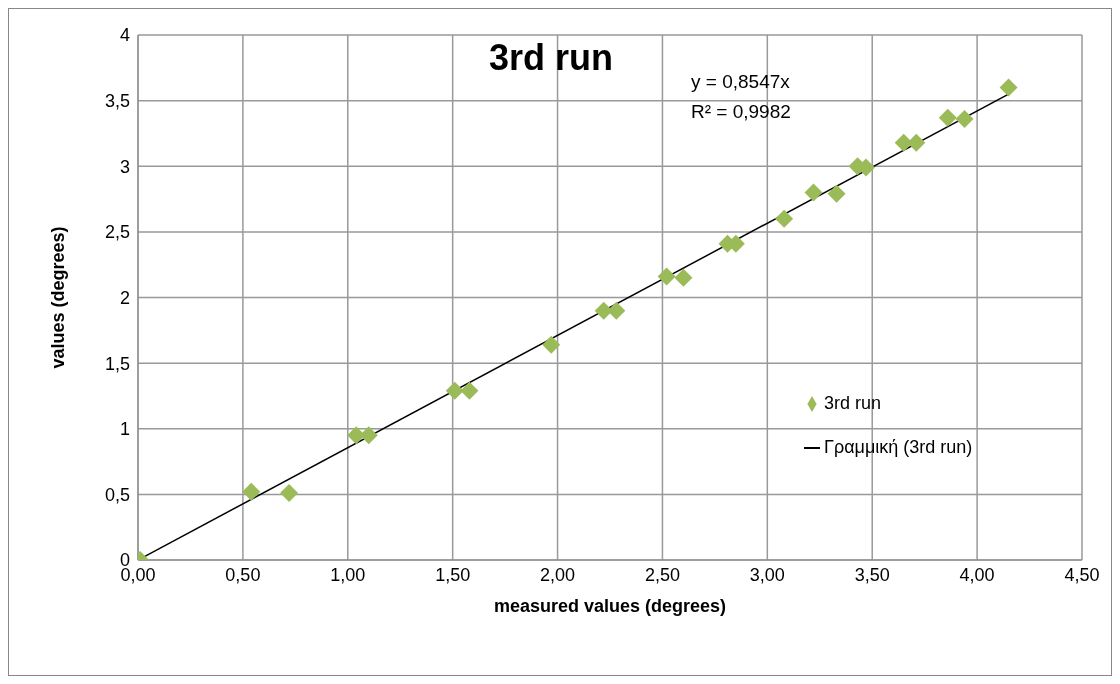 This screenshot has height=684, width=1120. What do you see at coordinates (124, 35) in the screenshot?
I see `y-tick-label: 4` at bounding box center [124, 35].